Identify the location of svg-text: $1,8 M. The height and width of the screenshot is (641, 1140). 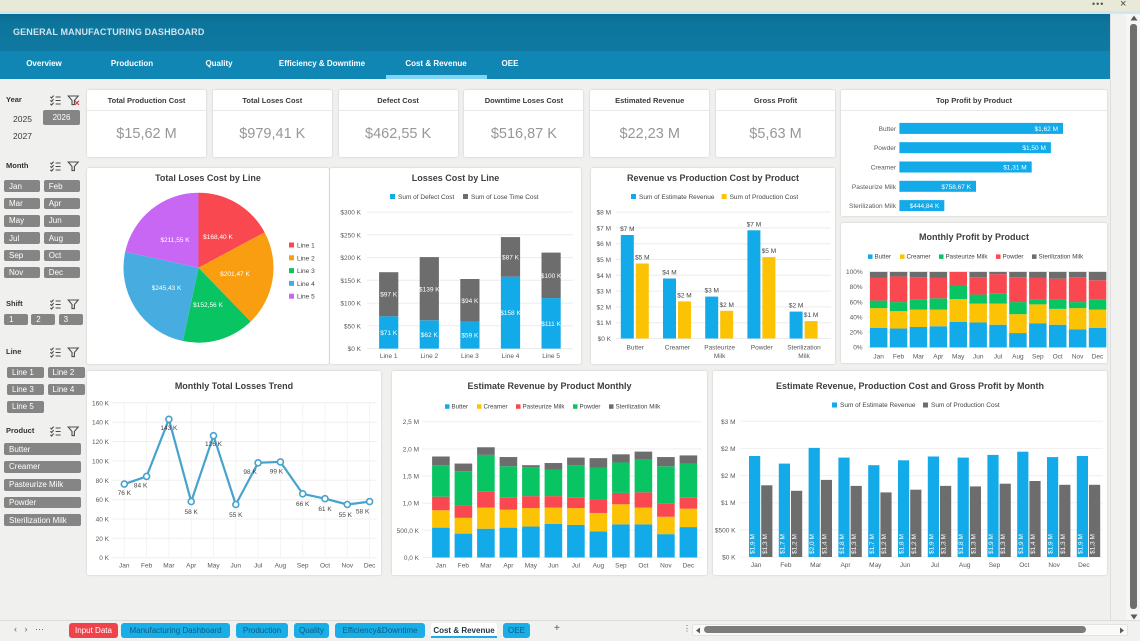
(961, 544).